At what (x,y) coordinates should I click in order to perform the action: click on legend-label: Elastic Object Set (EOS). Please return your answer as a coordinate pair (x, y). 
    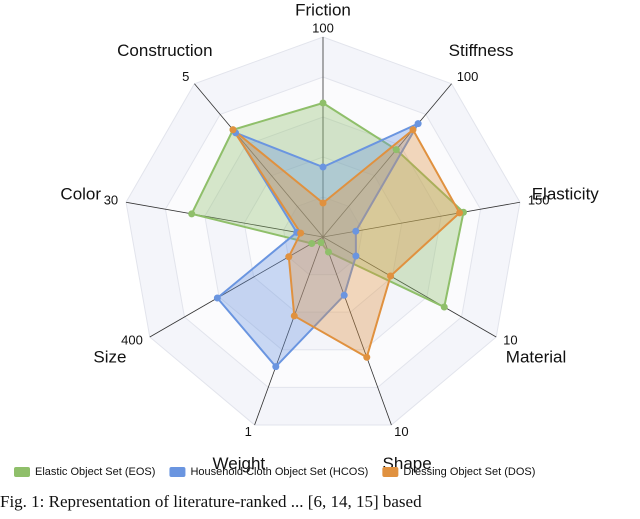
    Looking at the image, I should click on (95, 472).